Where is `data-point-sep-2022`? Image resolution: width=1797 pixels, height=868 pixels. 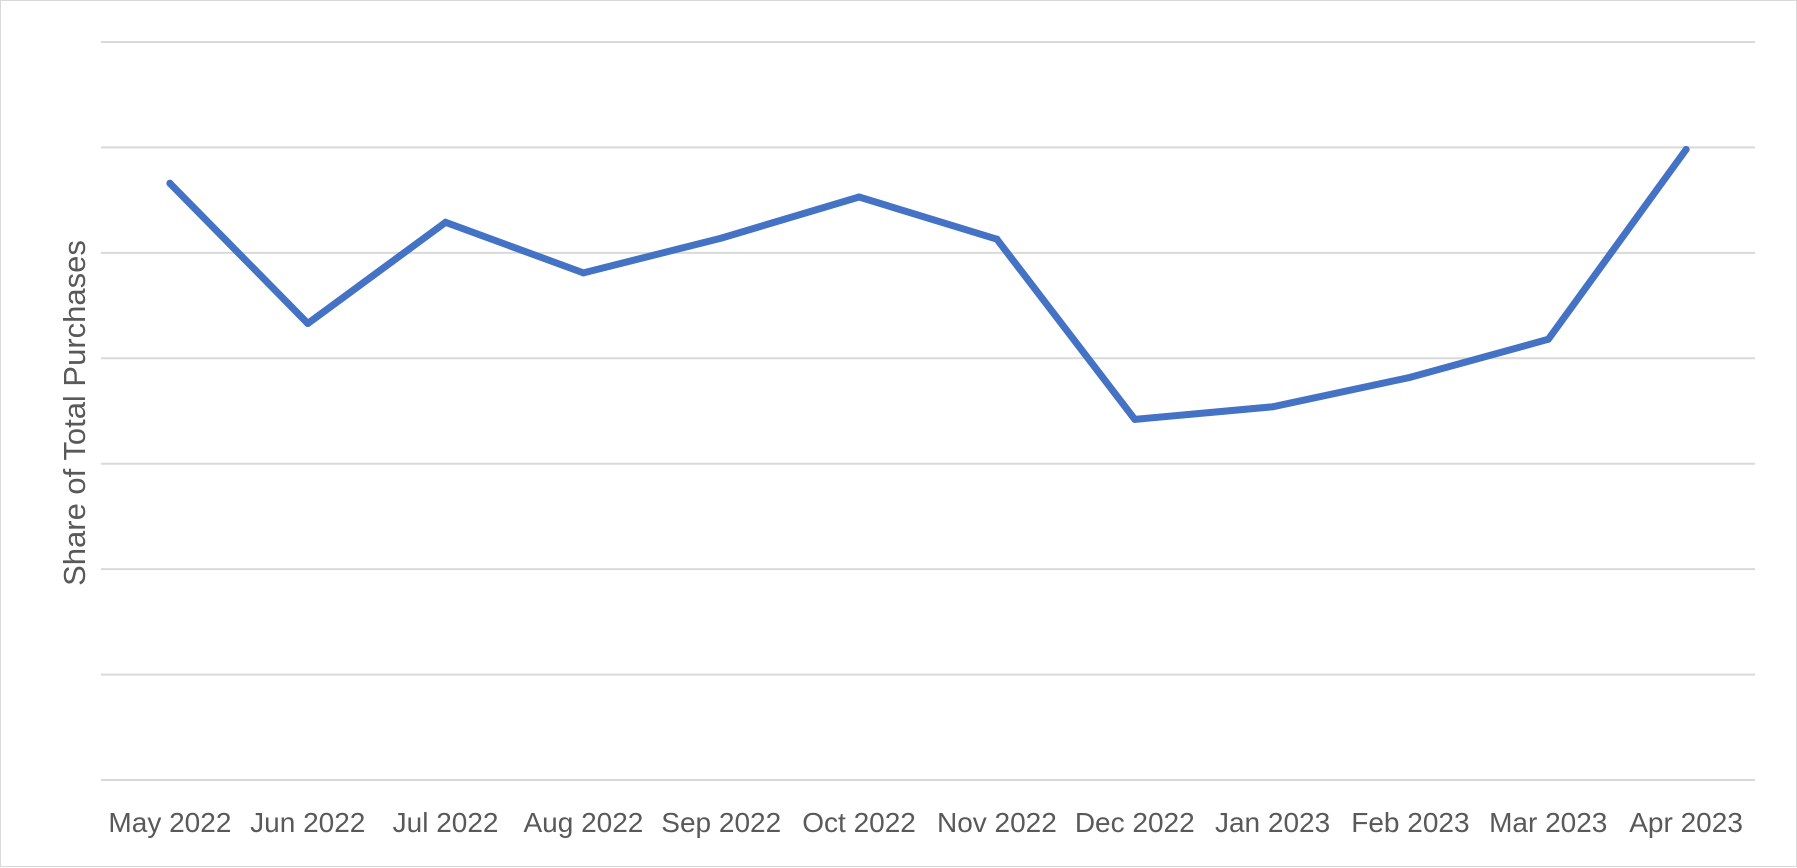 data-point-sep-2022 is located at coordinates (721, 238).